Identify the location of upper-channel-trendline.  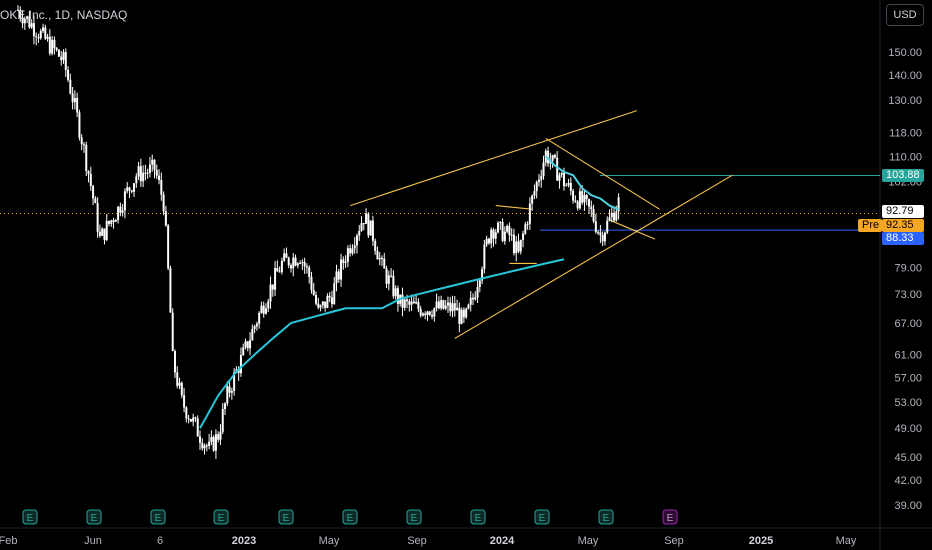
(493, 158).